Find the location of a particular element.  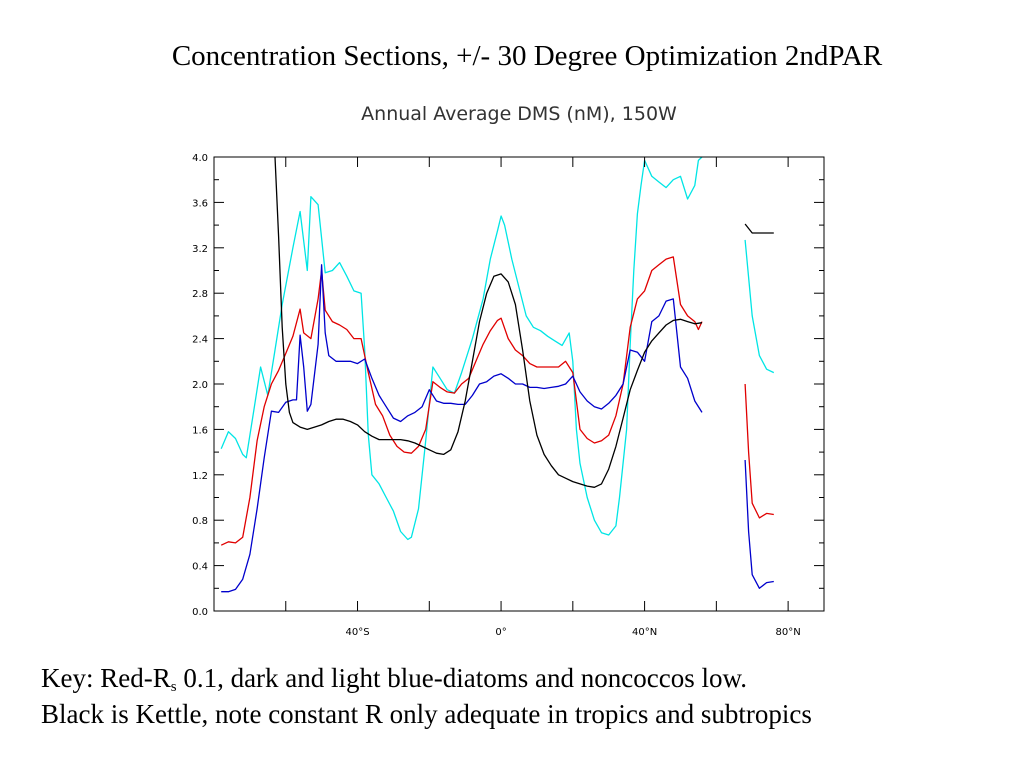

x-tick-label: 0° is located at coordinates (500, 632).